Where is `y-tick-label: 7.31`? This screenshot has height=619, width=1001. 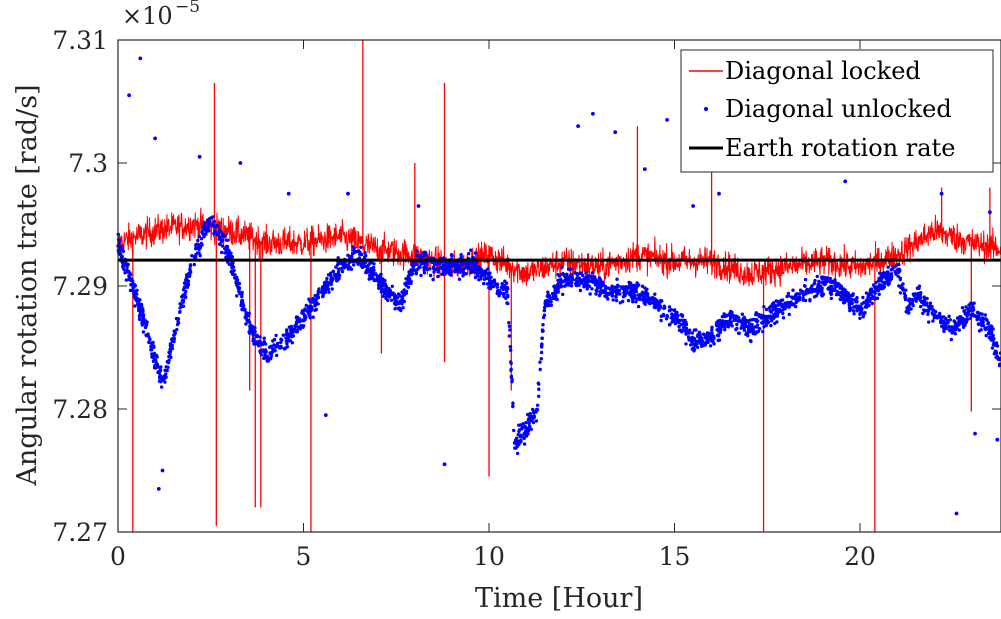
y-tick-label: 7.31 is located at coordinates (80, 40).